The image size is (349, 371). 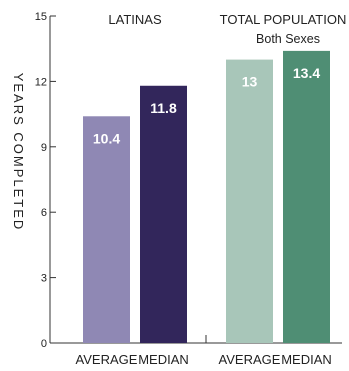 I want to click on y-tick-label-3: 3, so click(x=44, y=279).